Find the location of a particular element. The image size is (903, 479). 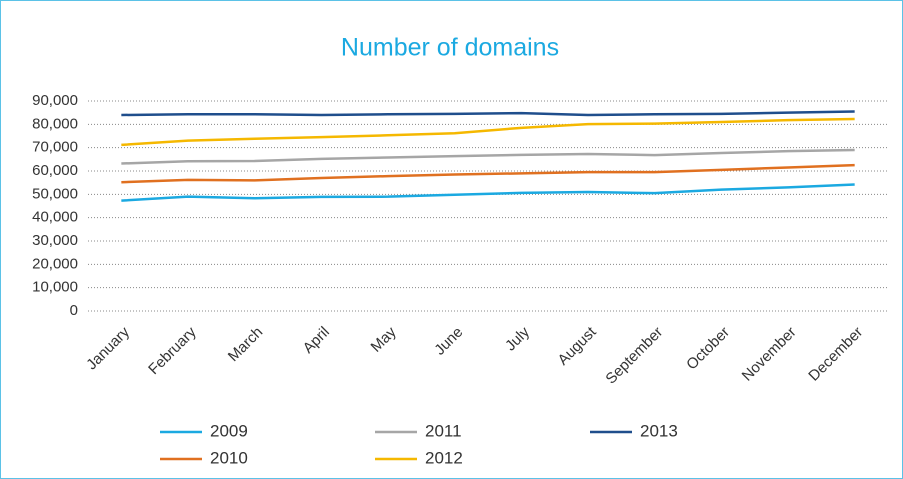

y-tick-label: 40,000 is located at coordinates (55, 217).